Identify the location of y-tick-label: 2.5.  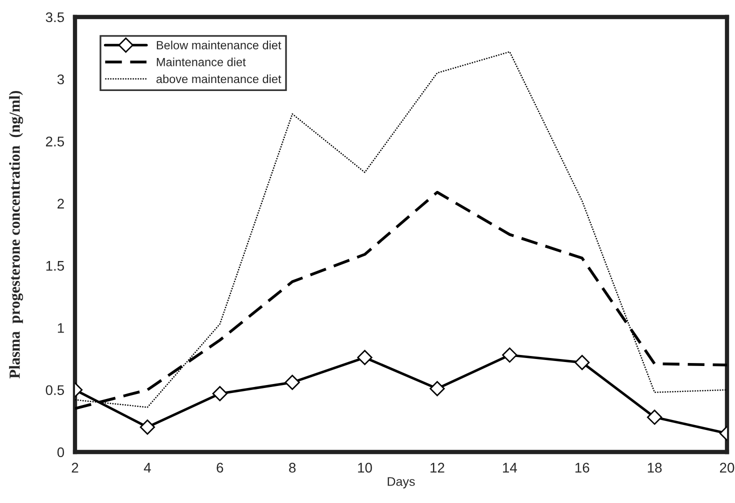
(55, 141).